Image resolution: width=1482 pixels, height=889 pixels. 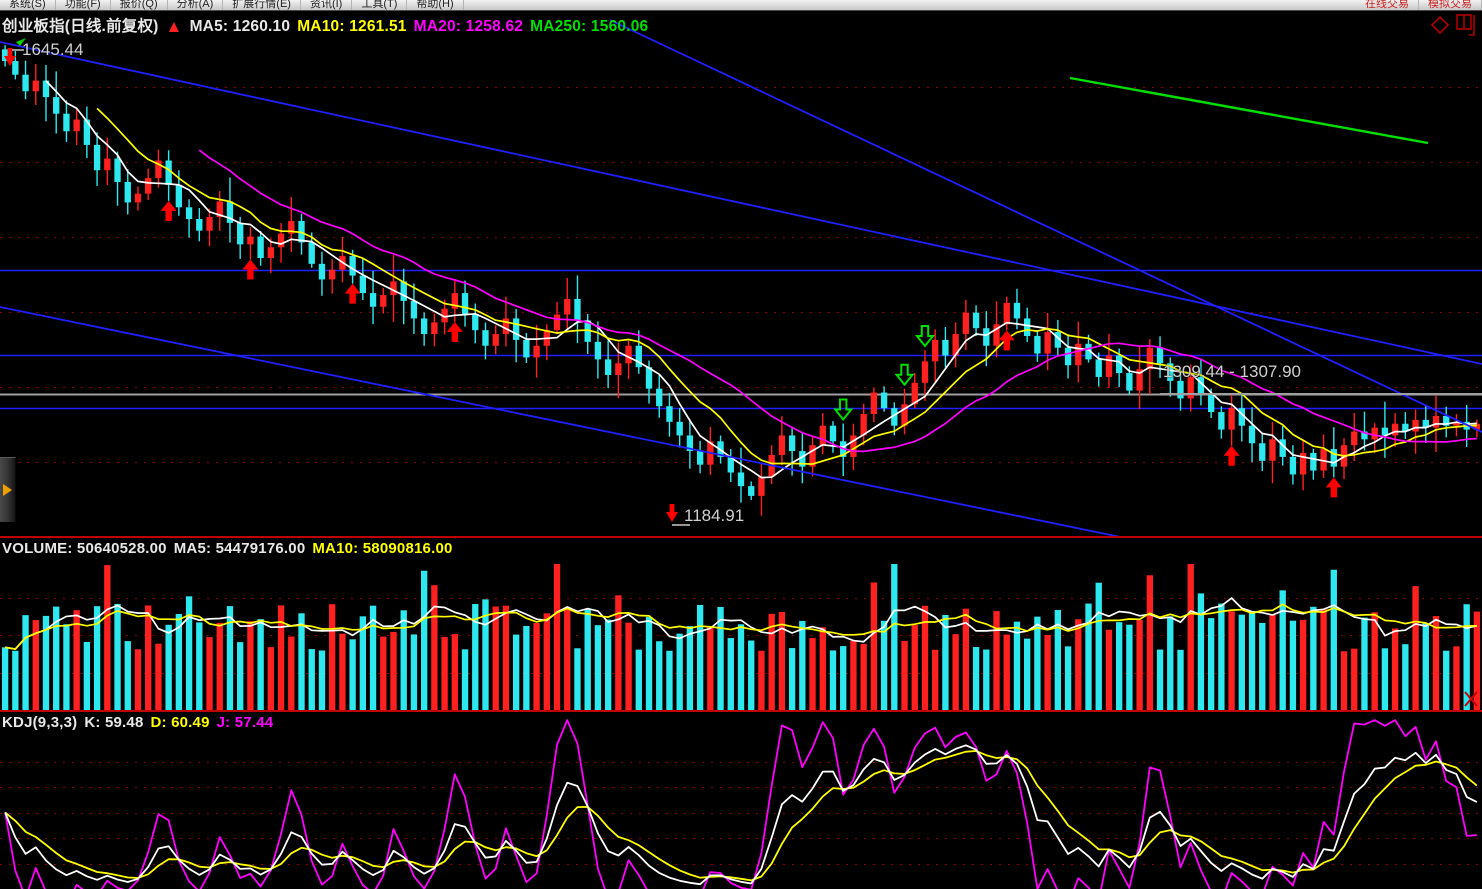 I want to click on toolbar-item-0: 系统(S), so click(x=28, y=5).